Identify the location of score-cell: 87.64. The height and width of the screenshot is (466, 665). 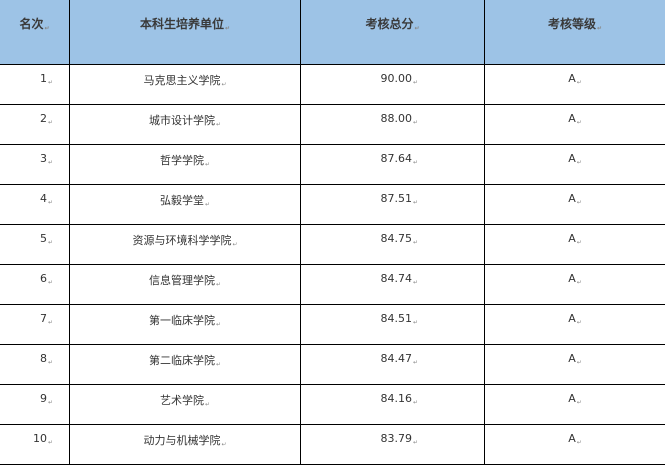
(392, 164).